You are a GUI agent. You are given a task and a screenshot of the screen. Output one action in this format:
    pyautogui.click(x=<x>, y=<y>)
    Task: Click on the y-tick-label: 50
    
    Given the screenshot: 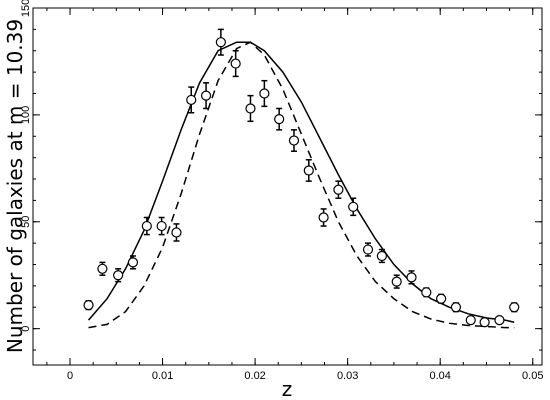 What is the action you would take?
    pyautogui.click(x=26, y=222)
    